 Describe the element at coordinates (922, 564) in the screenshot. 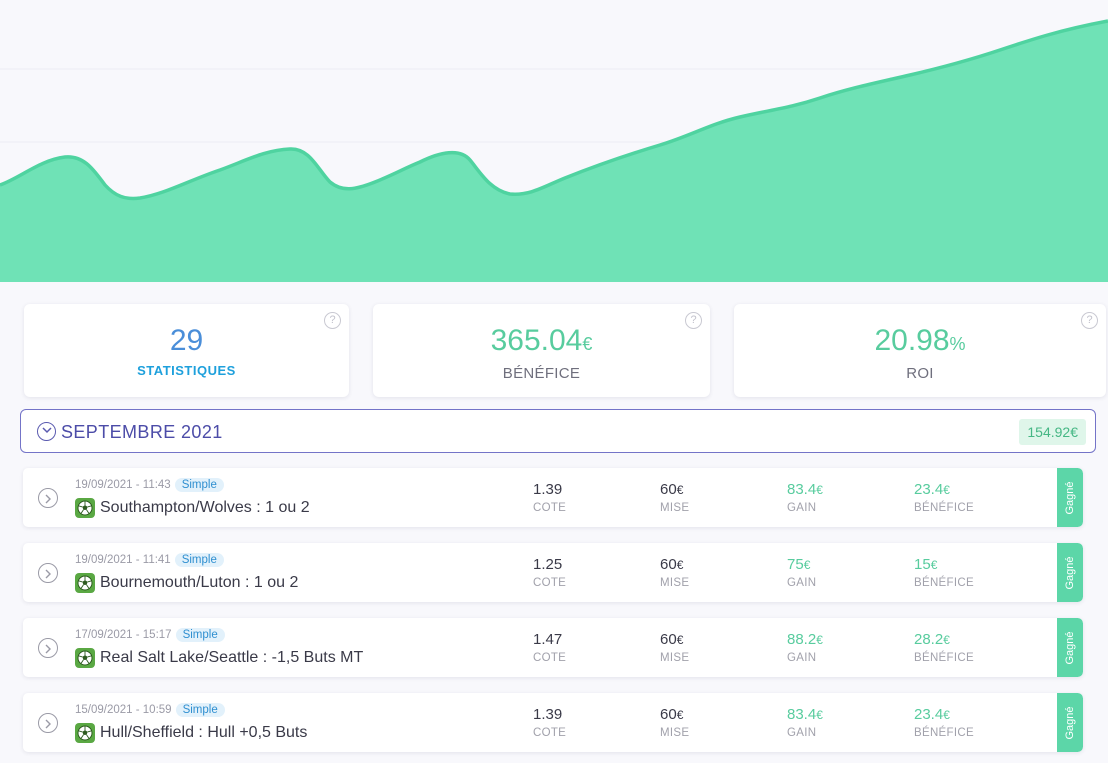

I see `benefice-amount: 15` at that location.